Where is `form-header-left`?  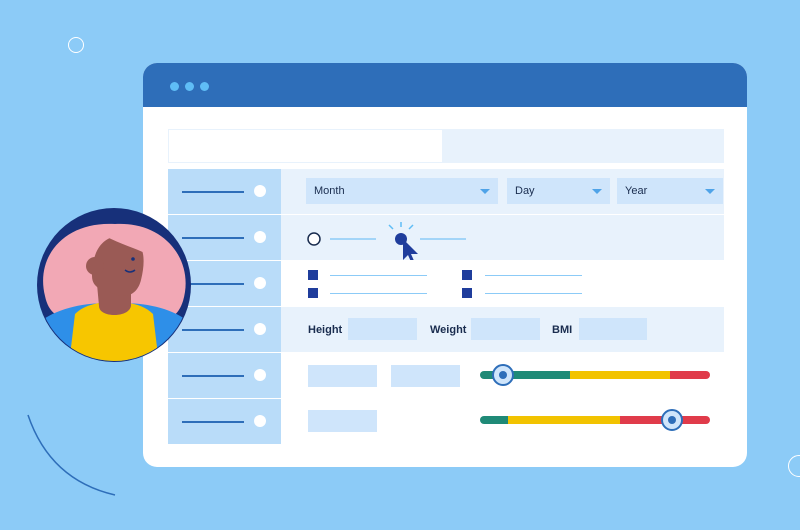 form-header-left is located at coordinates (305, 146).